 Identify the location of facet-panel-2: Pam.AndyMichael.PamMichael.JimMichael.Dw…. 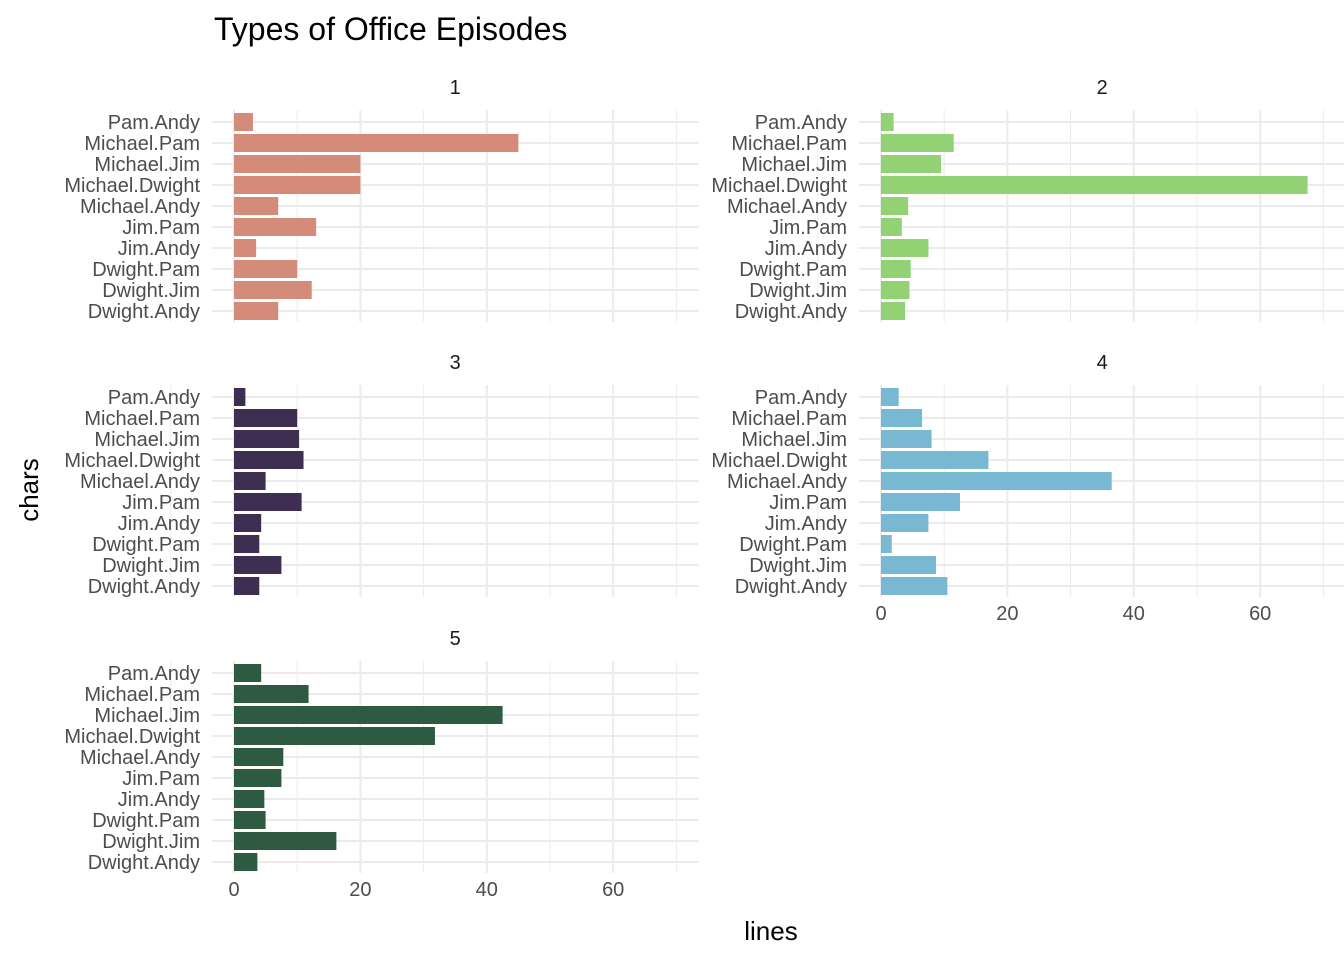
(1027, 200).